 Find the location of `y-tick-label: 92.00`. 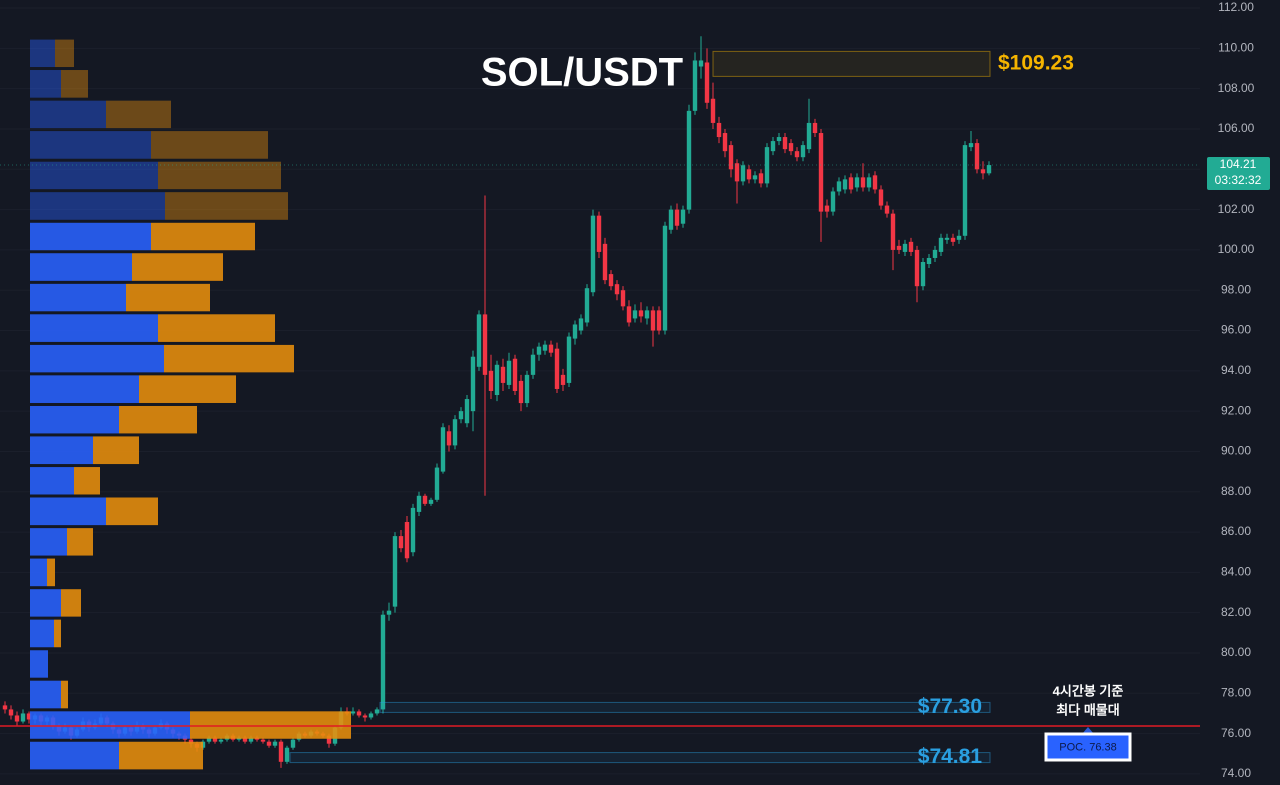

y-tick-label: 92.00 is located at coordinates (1236, 410).